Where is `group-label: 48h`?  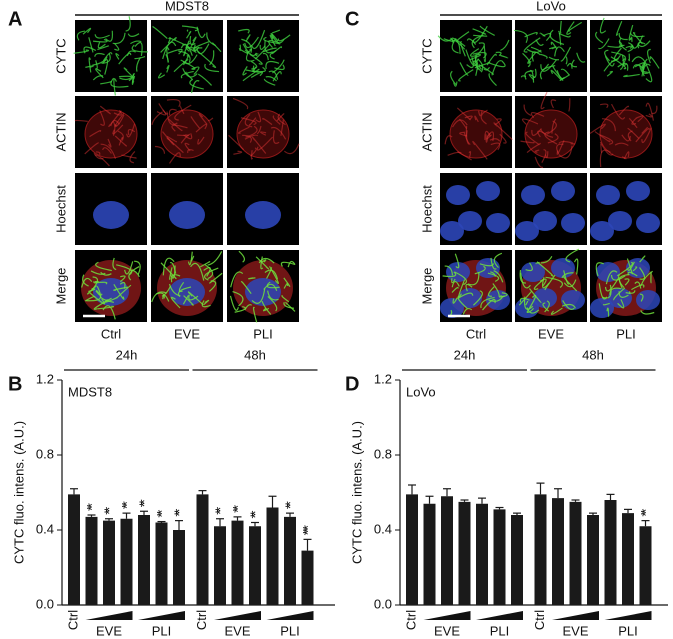
group-label: 48h is located at coordinates (255, 354).